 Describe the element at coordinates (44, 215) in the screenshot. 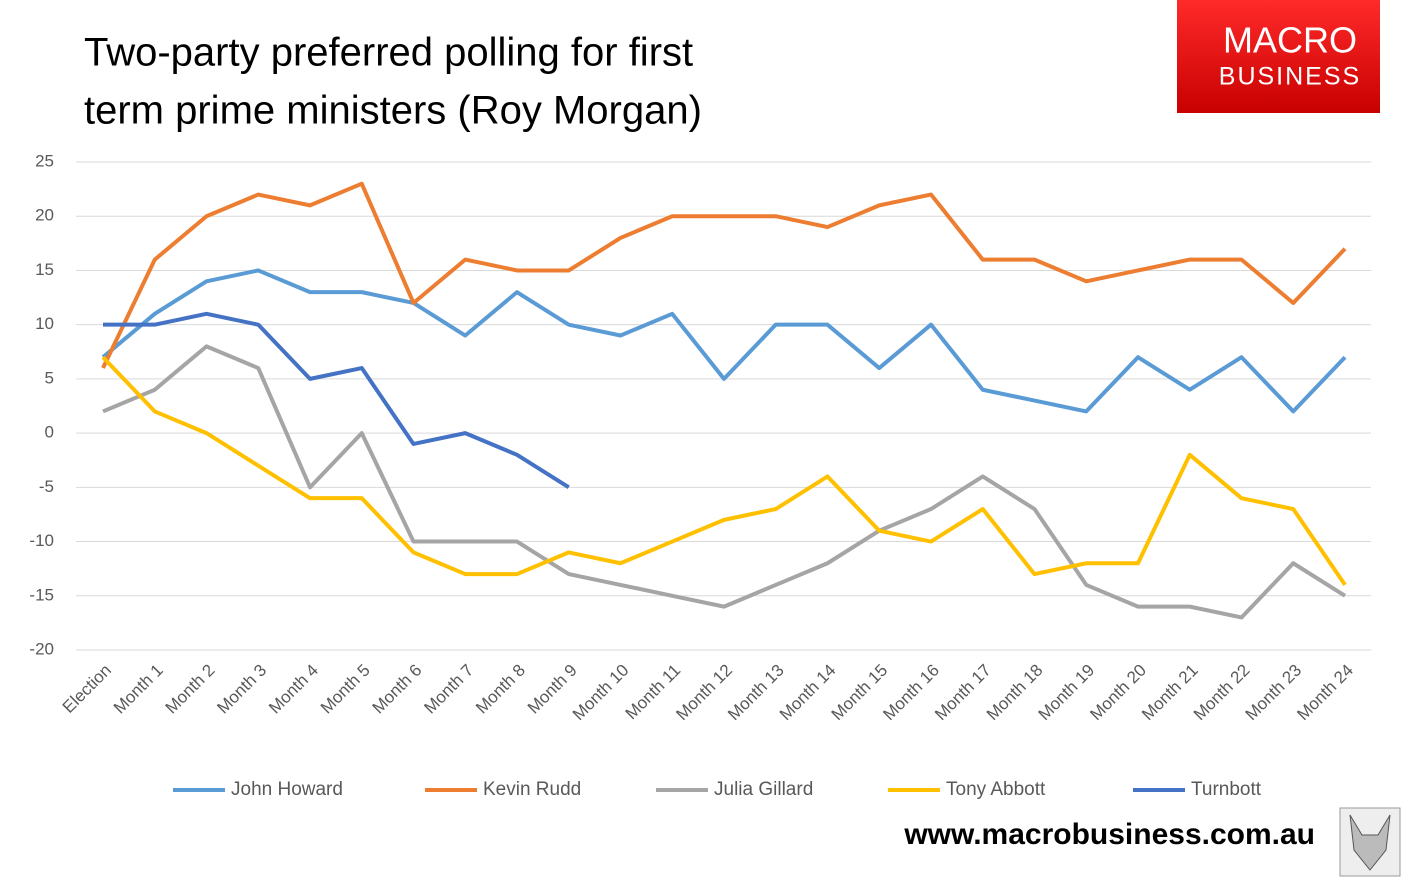

I see `y-tick-label: 20` at that location.